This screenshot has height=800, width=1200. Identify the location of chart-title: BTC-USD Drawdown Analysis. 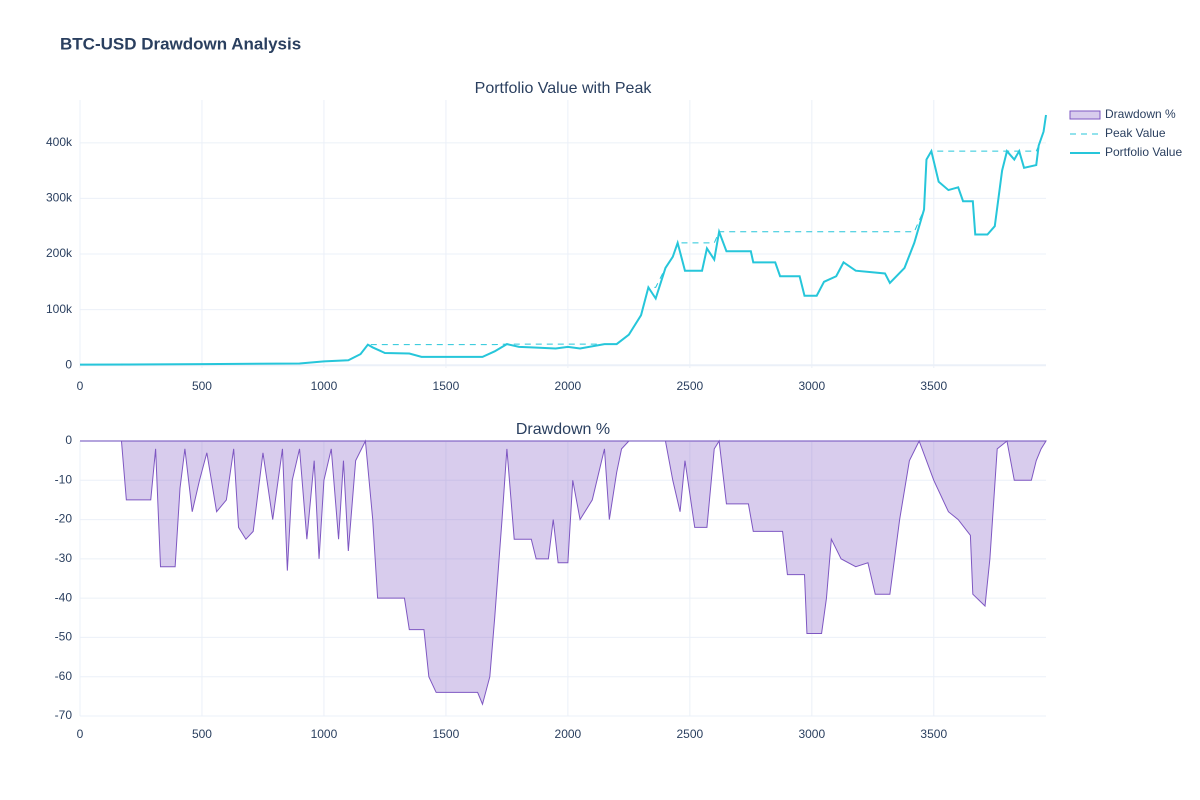
(180, 43).